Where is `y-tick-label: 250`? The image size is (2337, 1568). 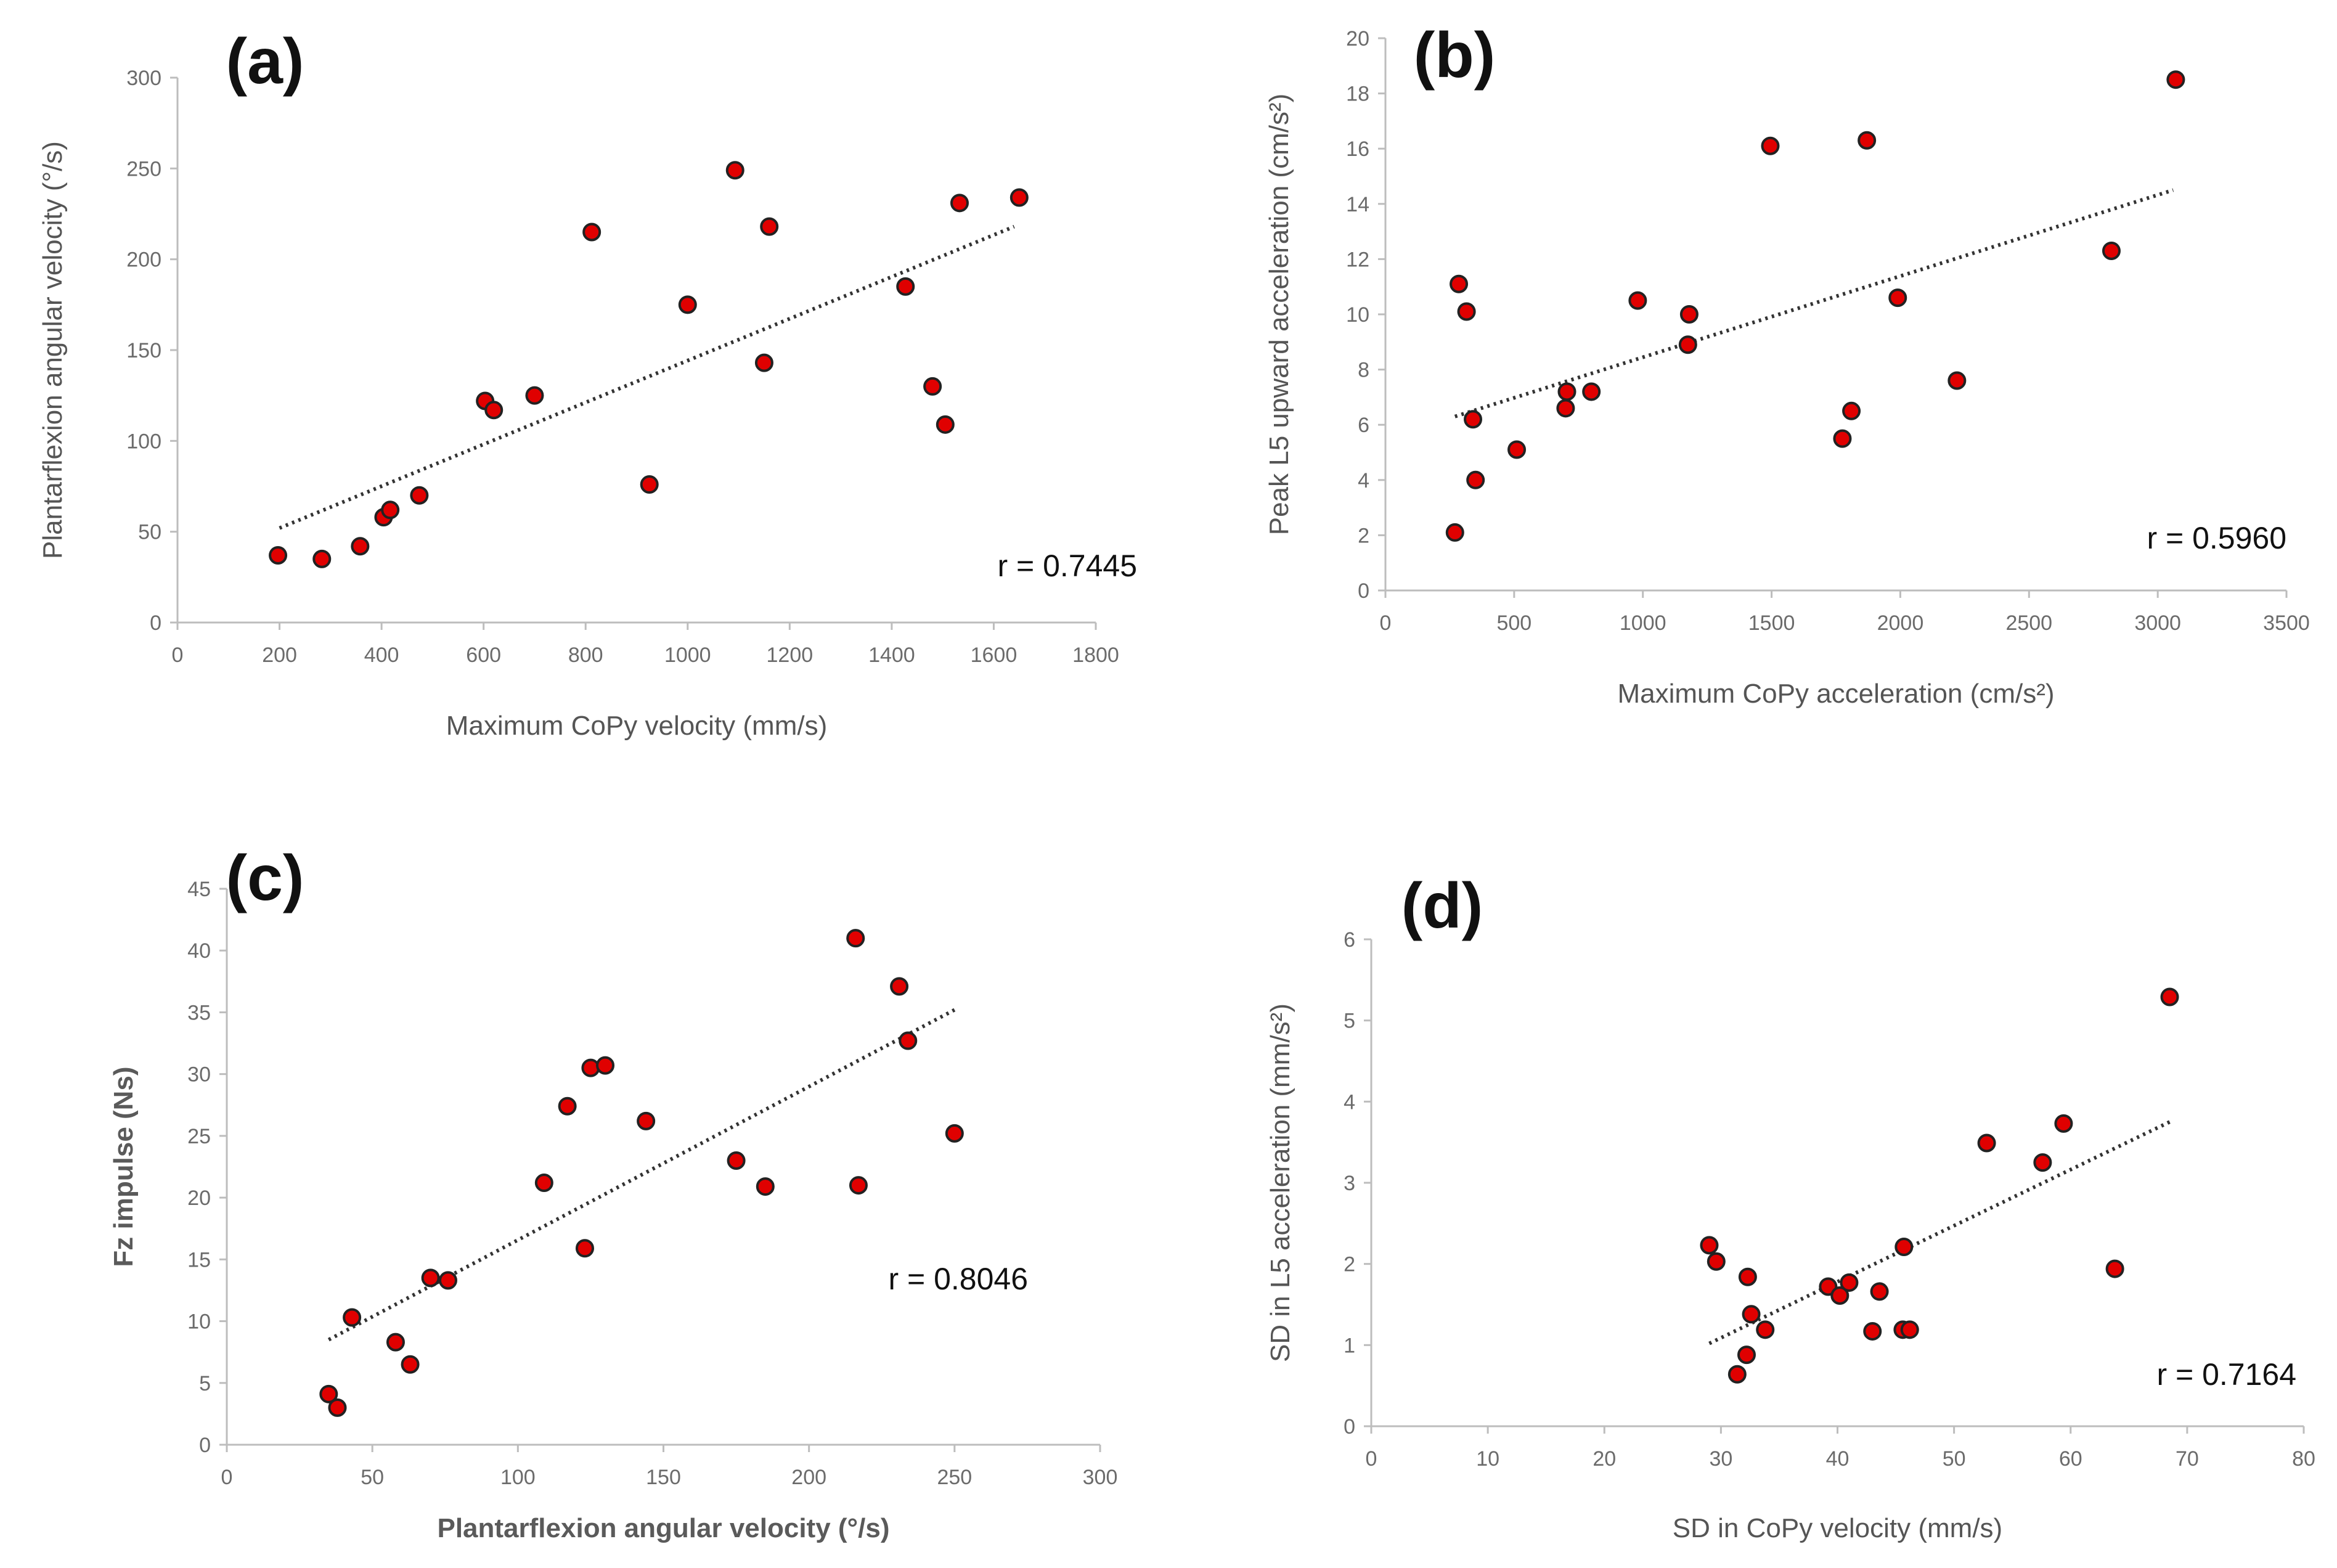 y-tick-label: 250 is located at coordinates (143, 169).